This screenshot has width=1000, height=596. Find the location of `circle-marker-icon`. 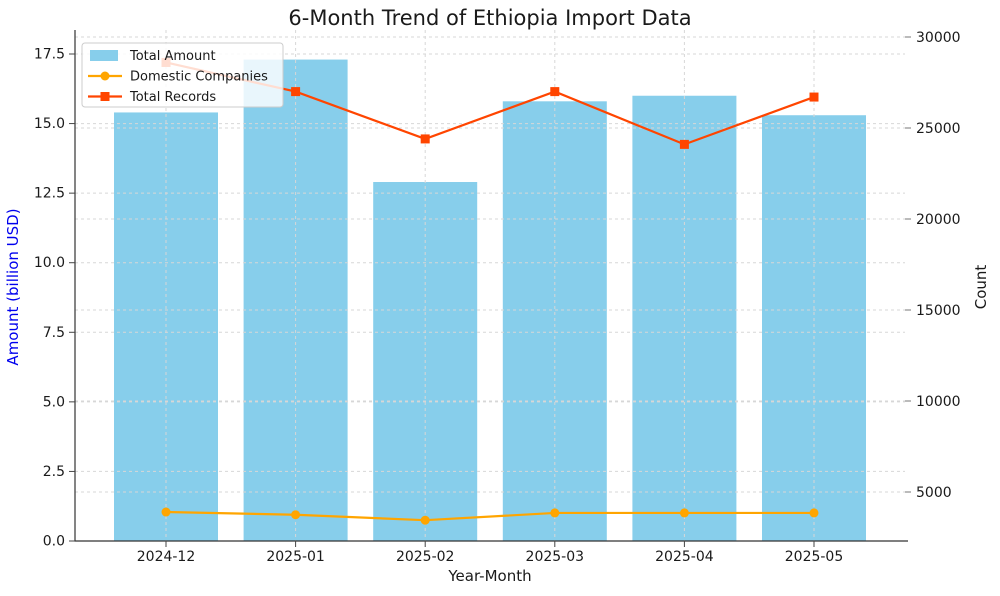

circle-marker-icon is located at coordinates (105, 76).